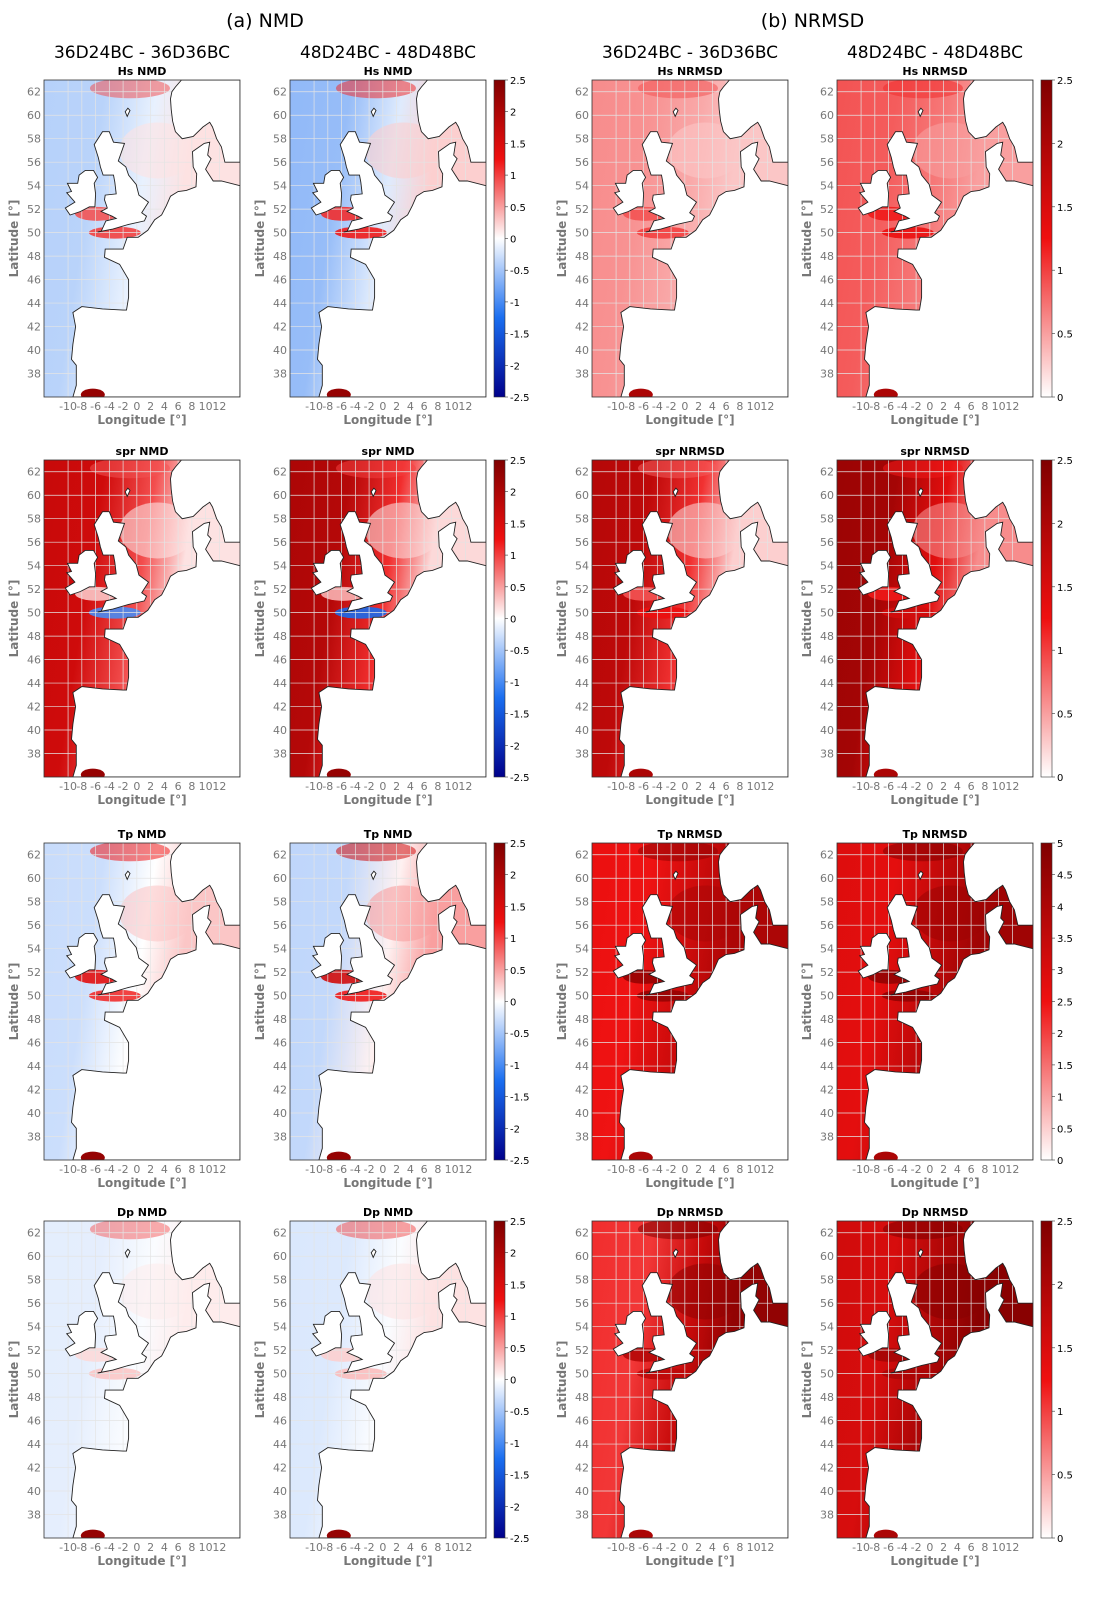 The image size is (1110, 1624). Describe the element at coordinates (712, 786) in the screenshot. I see `x-tick-label: 4` at that location.